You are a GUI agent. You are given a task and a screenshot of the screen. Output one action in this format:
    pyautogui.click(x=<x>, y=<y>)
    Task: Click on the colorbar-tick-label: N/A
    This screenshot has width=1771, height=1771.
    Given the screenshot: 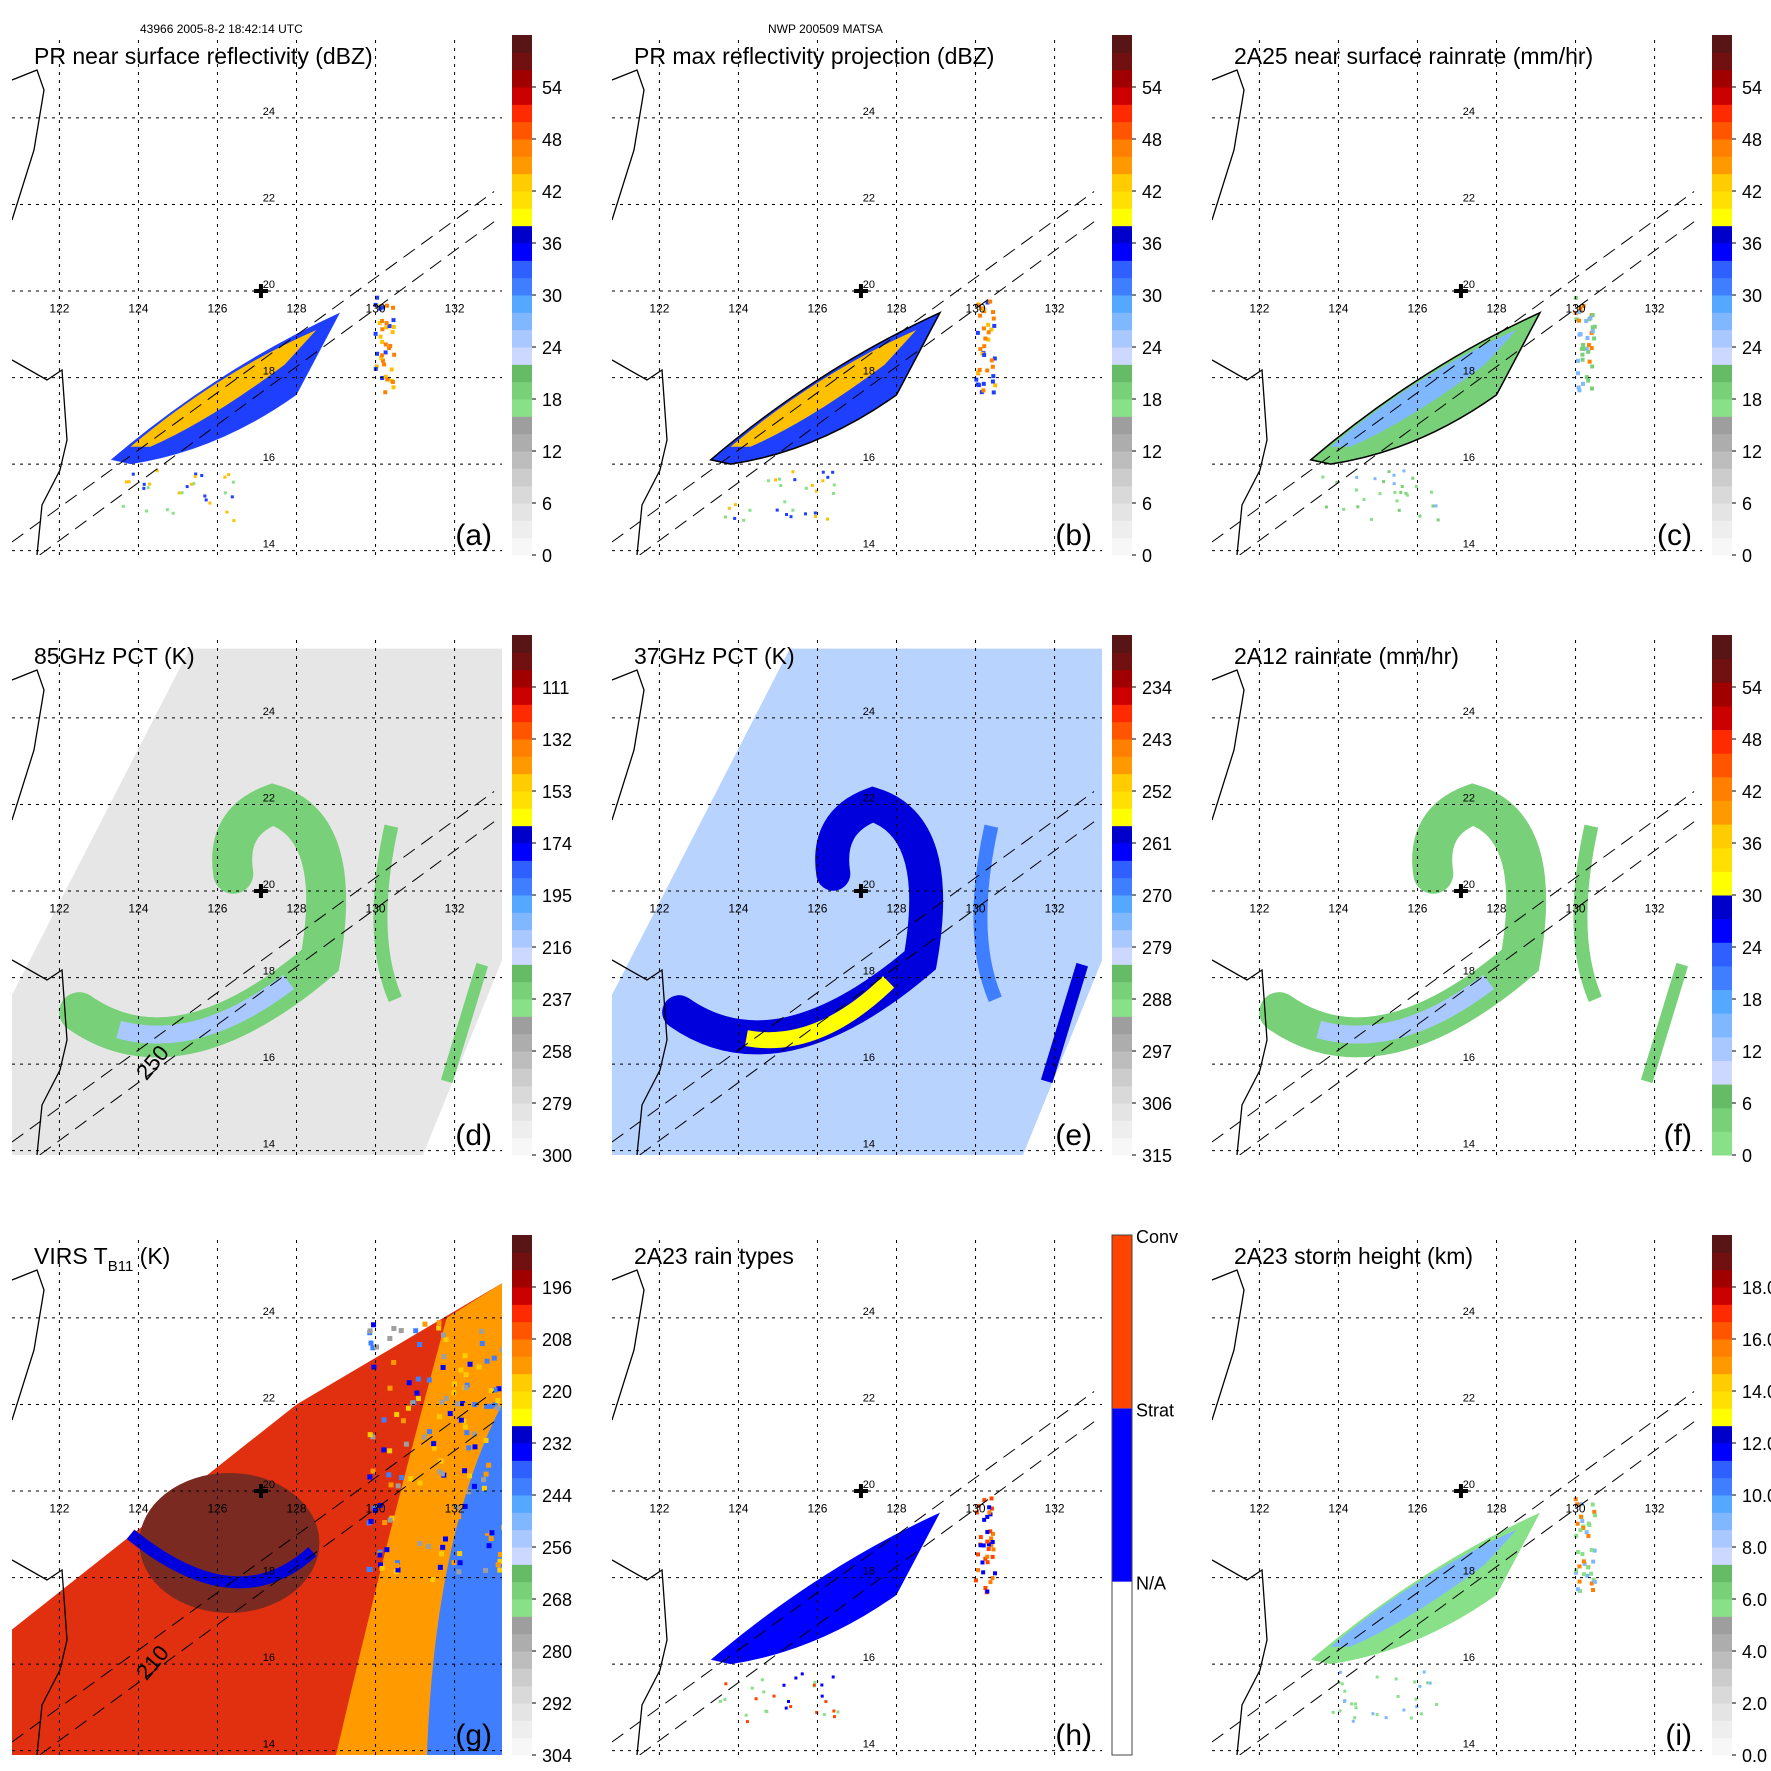 What is the action you would take?
    pyautogui.click(x=1151, y=1584)
    